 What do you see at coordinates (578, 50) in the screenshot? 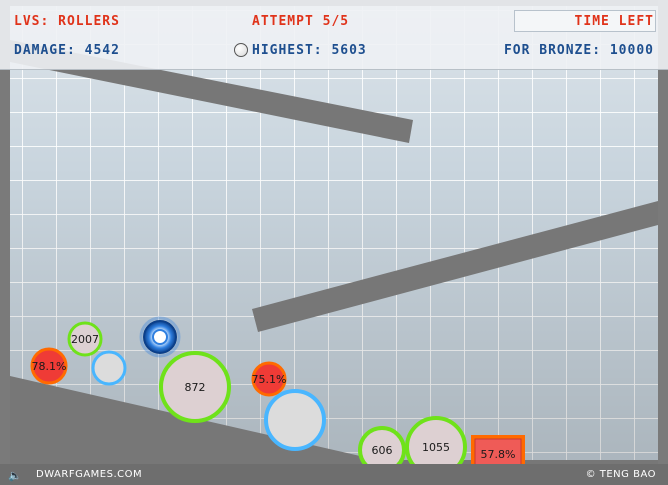
I see `bronze-target: FOR BRONZE: 10000` at bounding box center [578, 50].